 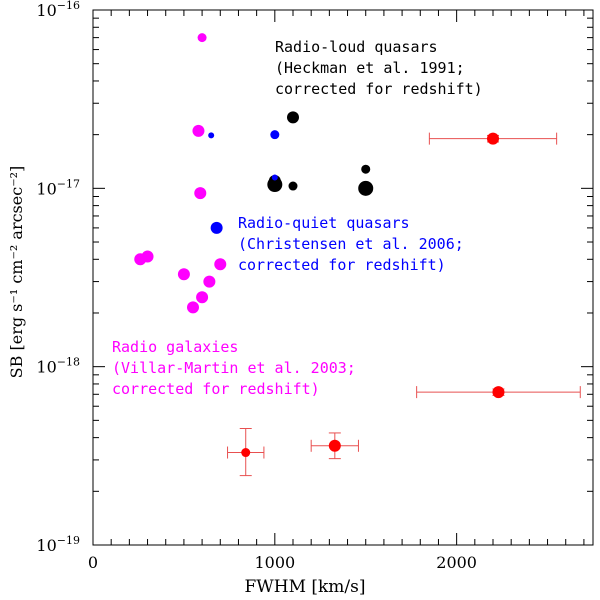 I want to click on y-tick-label: 10−18, so click(x=58, y=366).